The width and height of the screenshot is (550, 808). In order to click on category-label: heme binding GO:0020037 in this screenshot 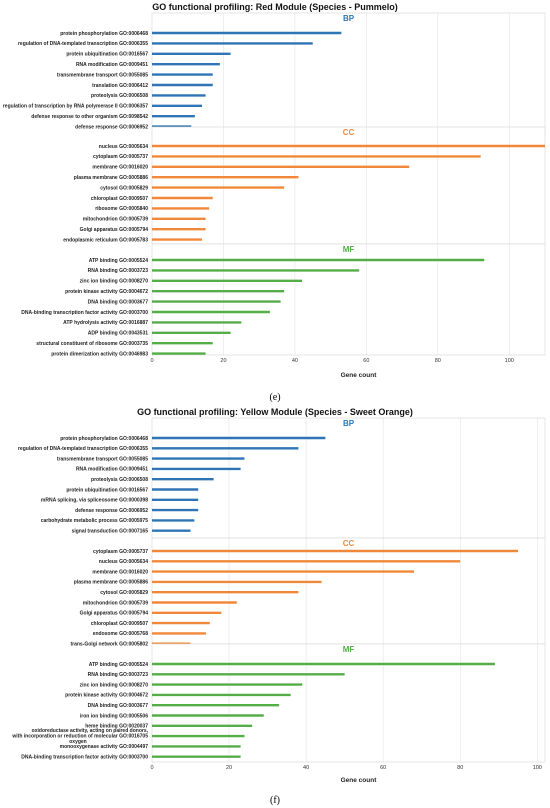, I will do `click(116, 727)`.